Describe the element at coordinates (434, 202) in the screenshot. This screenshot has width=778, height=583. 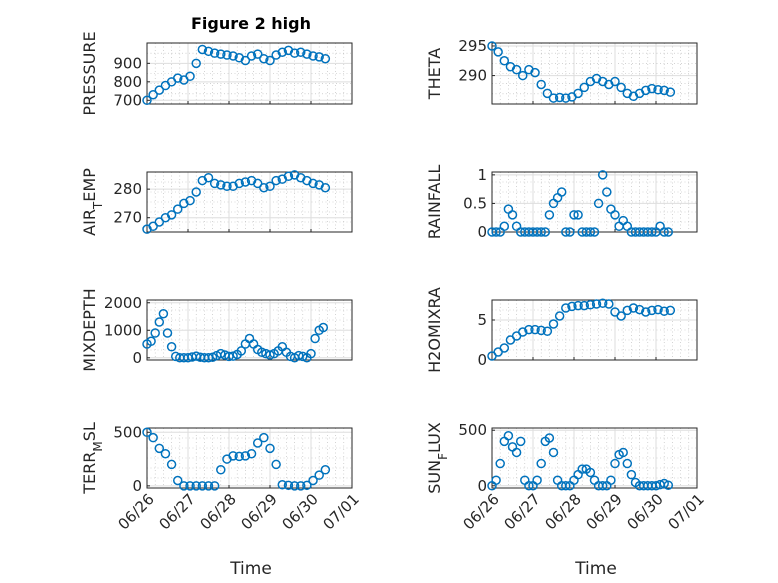
I see `y-axis-label: RAINFALL` at that location.